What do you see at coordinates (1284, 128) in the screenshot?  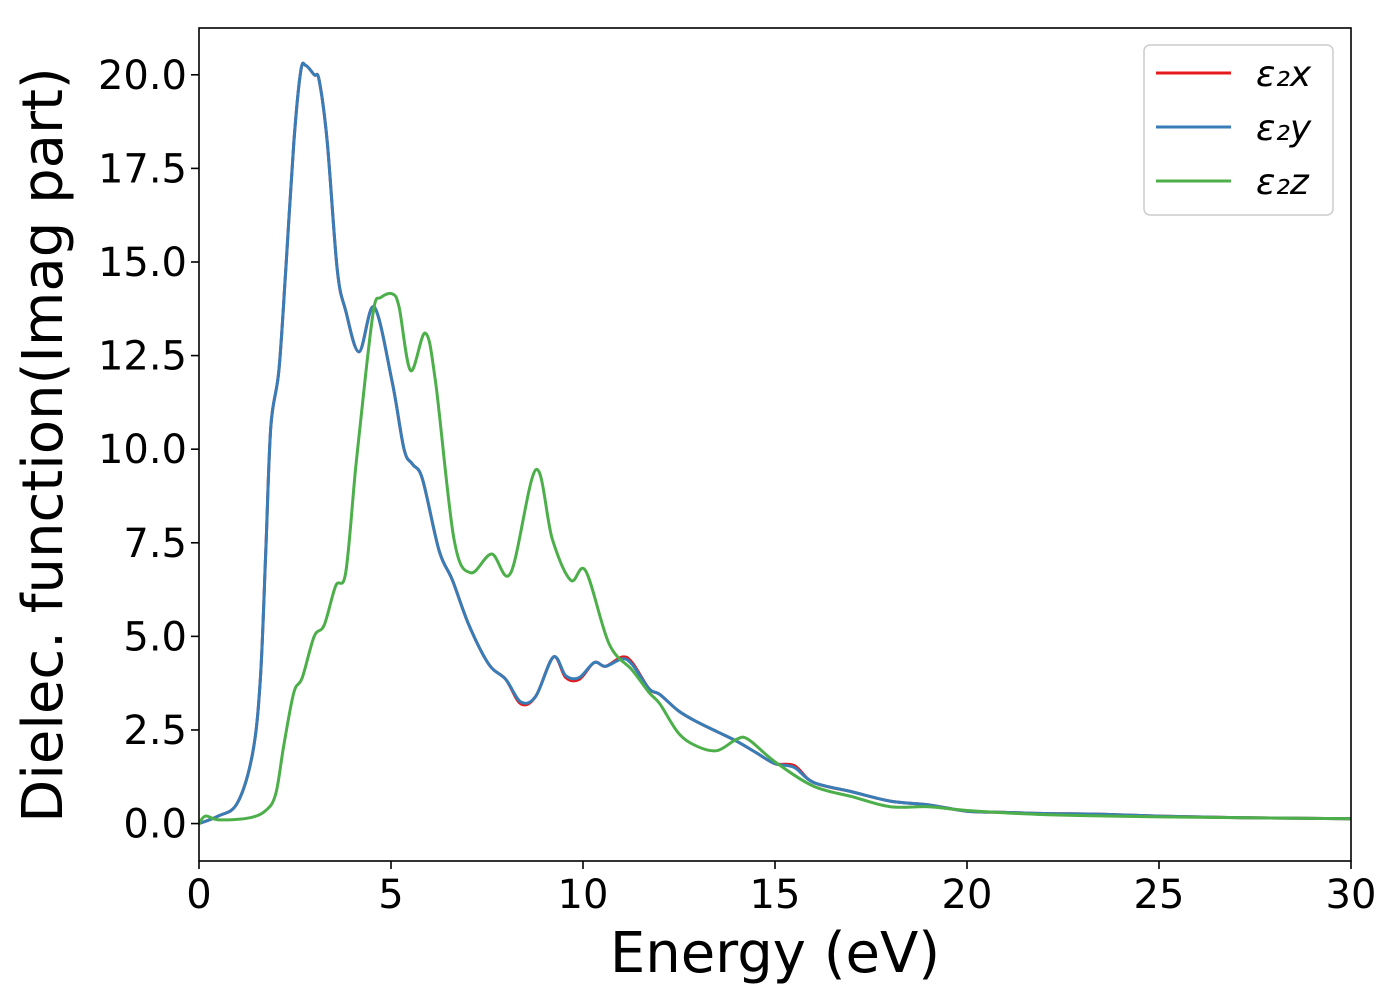 I see `legend-label: ε₂y` at bounding box center [1284, 128].